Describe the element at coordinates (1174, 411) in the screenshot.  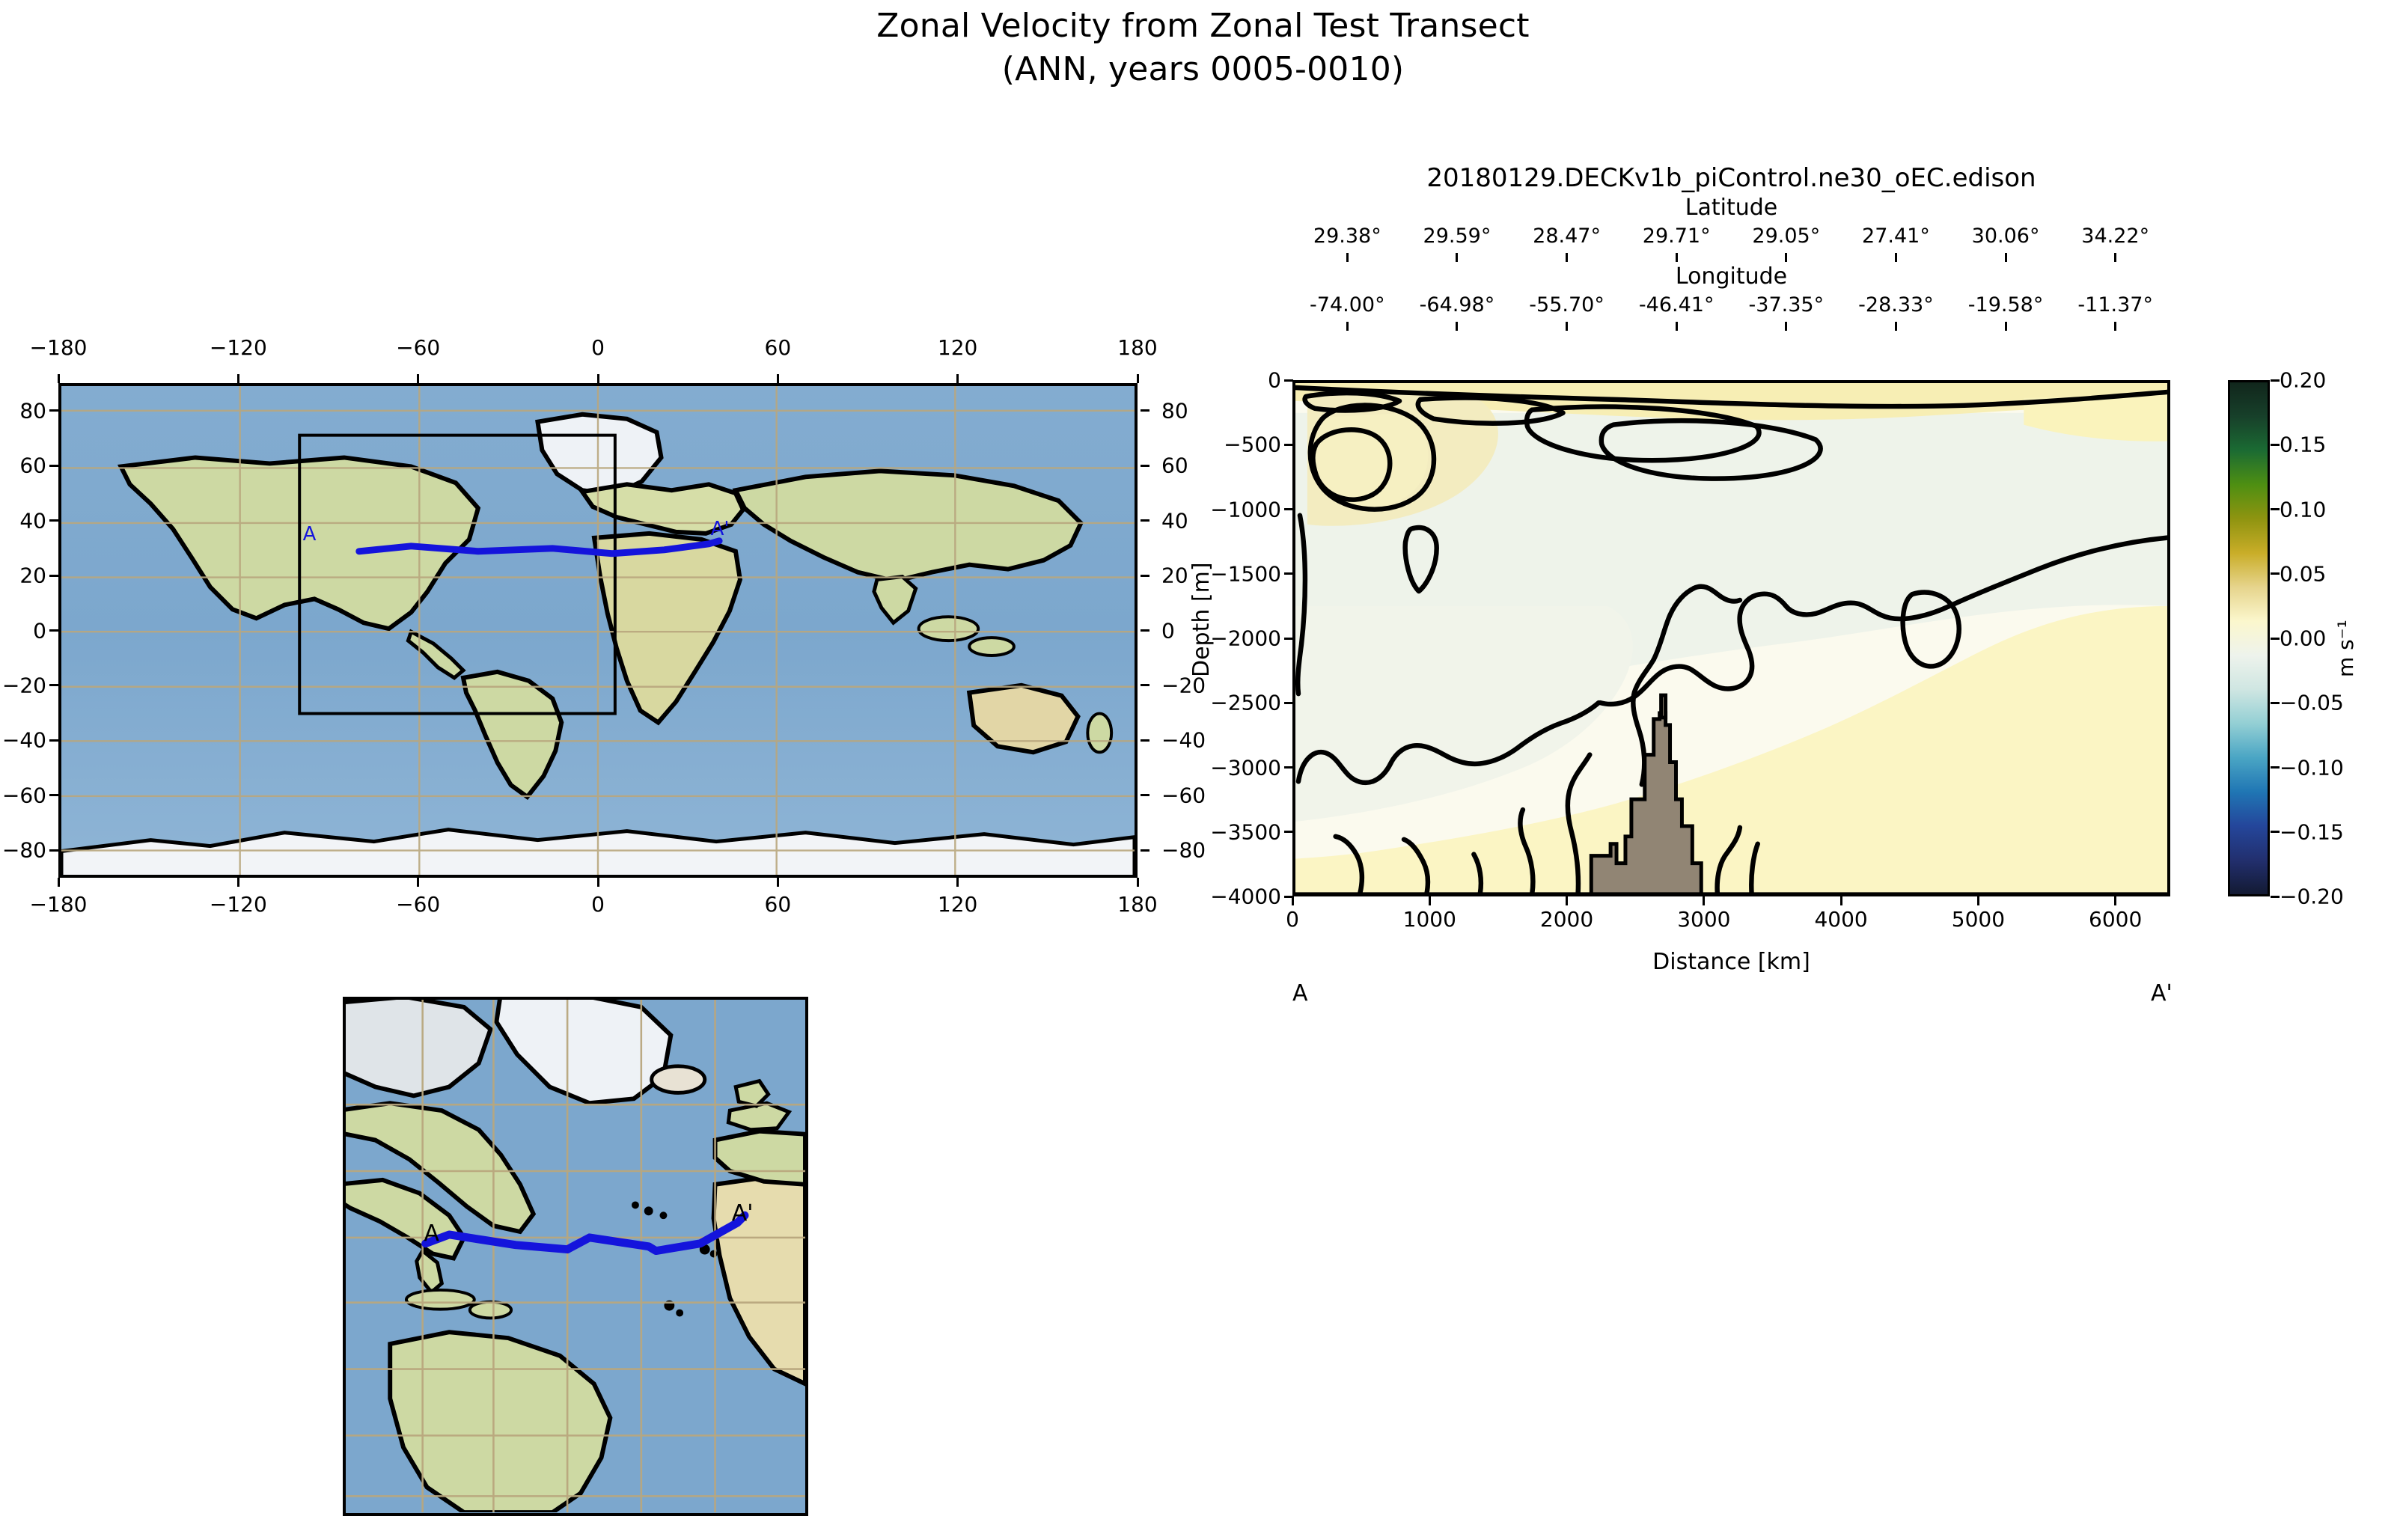
I see `world-ytick-right-label: 80` at that location.